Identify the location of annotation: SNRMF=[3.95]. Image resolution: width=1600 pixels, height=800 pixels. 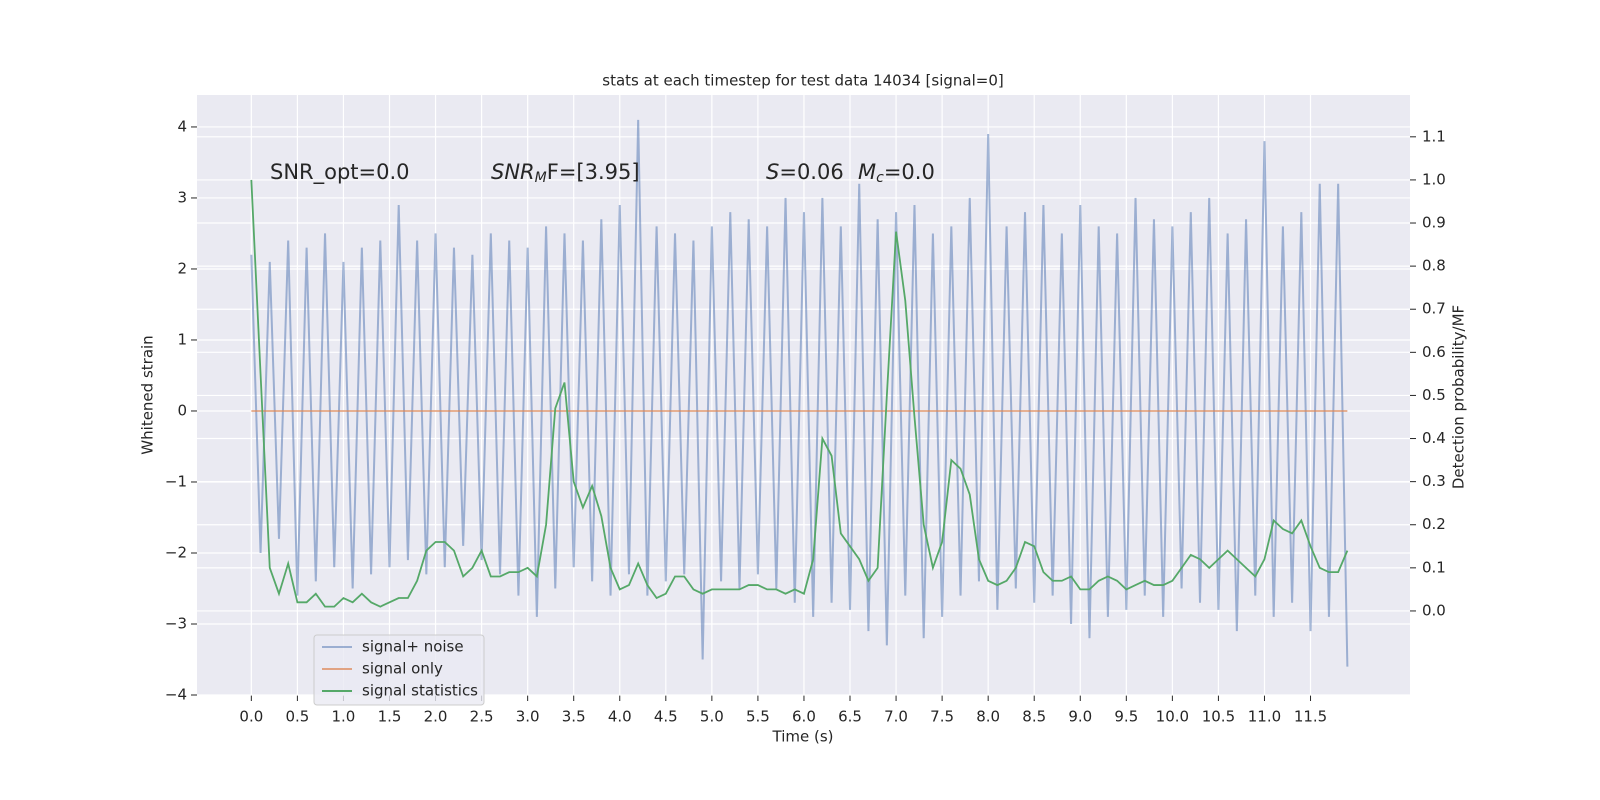
(565, 173).